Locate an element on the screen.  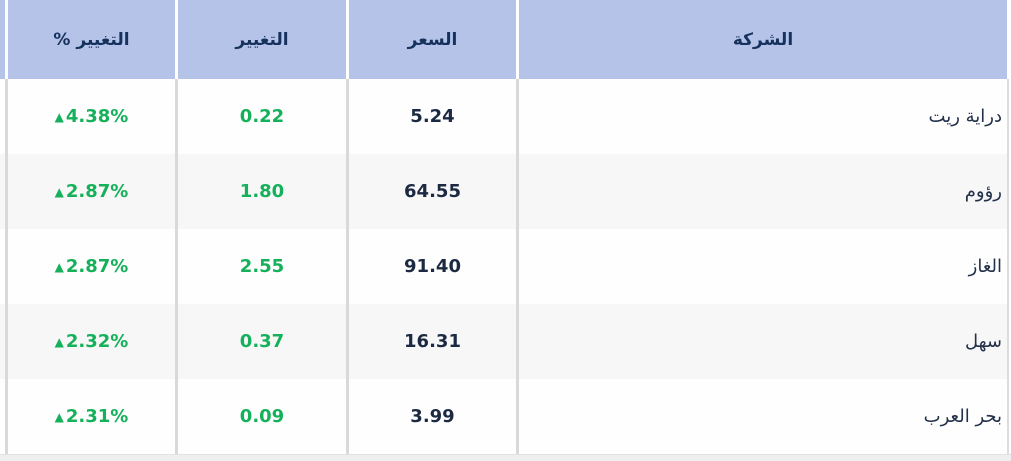
company-name: الغاز is located at coordinates (985, 266).